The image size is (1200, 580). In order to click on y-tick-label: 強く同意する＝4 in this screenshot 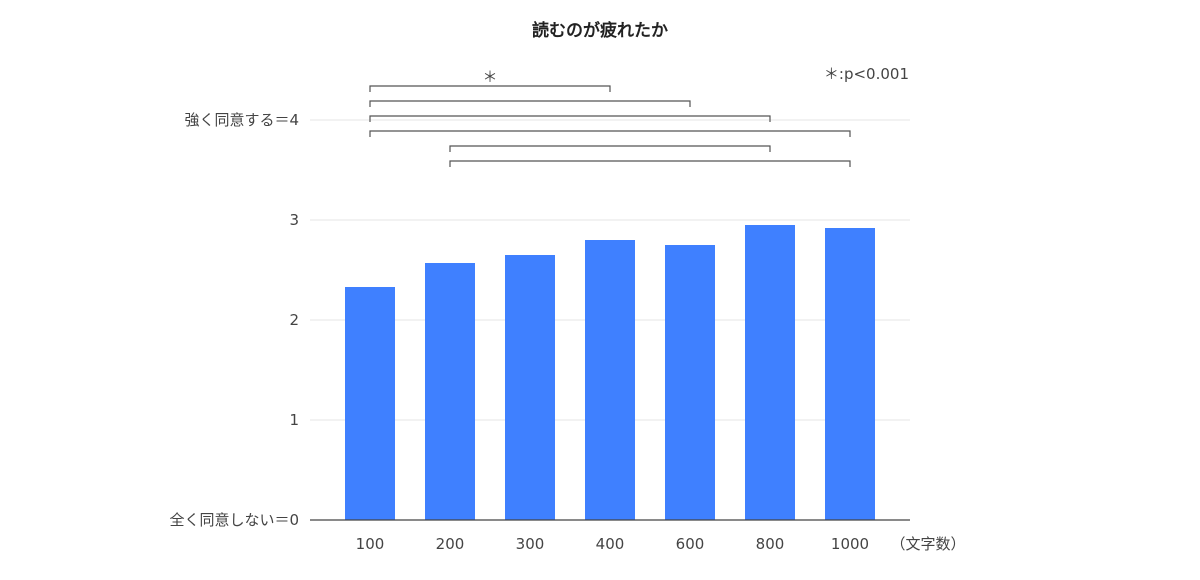, I will do `click(241, 120)`.